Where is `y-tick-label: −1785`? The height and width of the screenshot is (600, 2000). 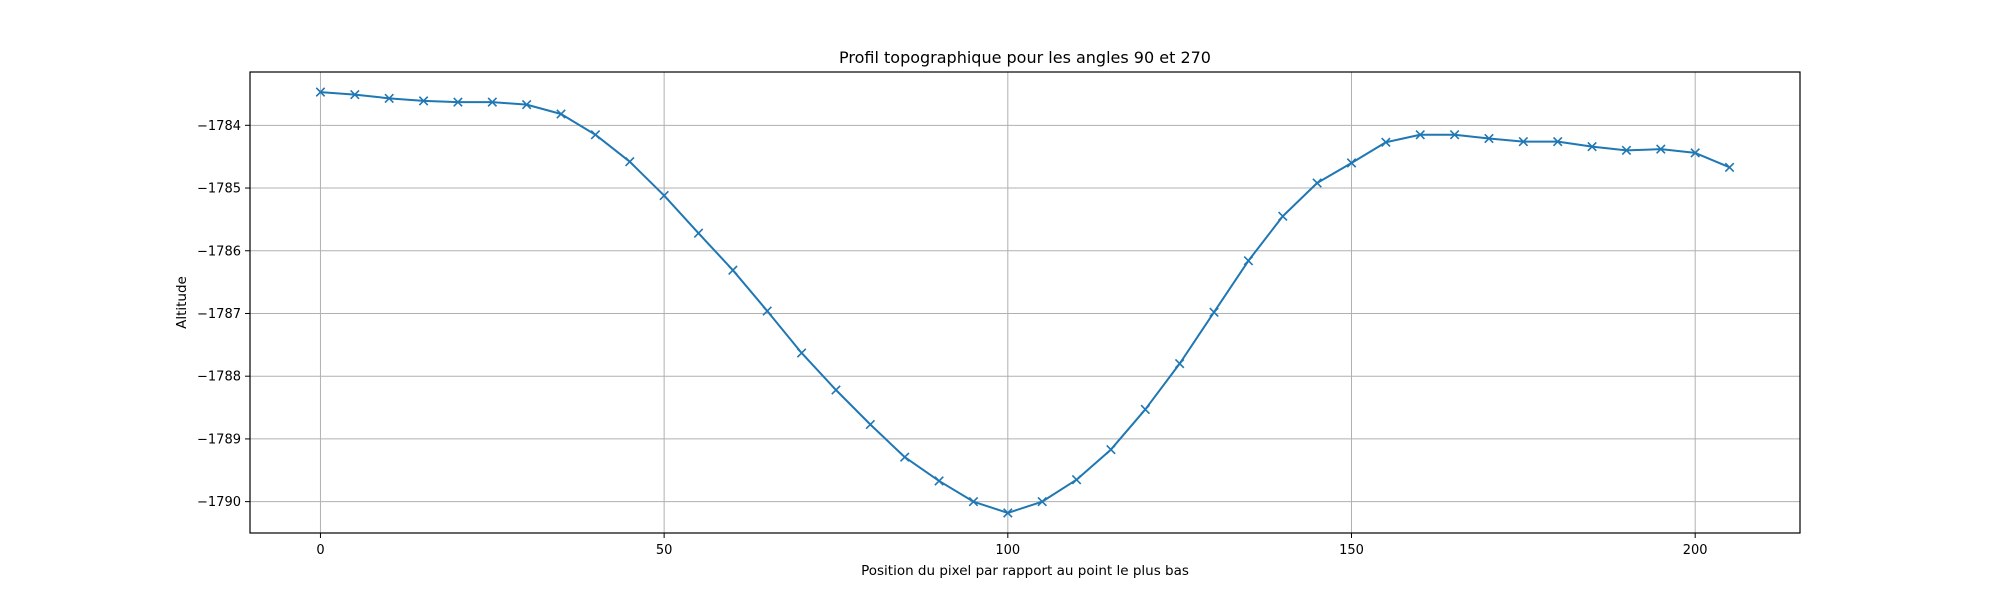
y-tick-label: −1785 is located at coordinates (219, 189).